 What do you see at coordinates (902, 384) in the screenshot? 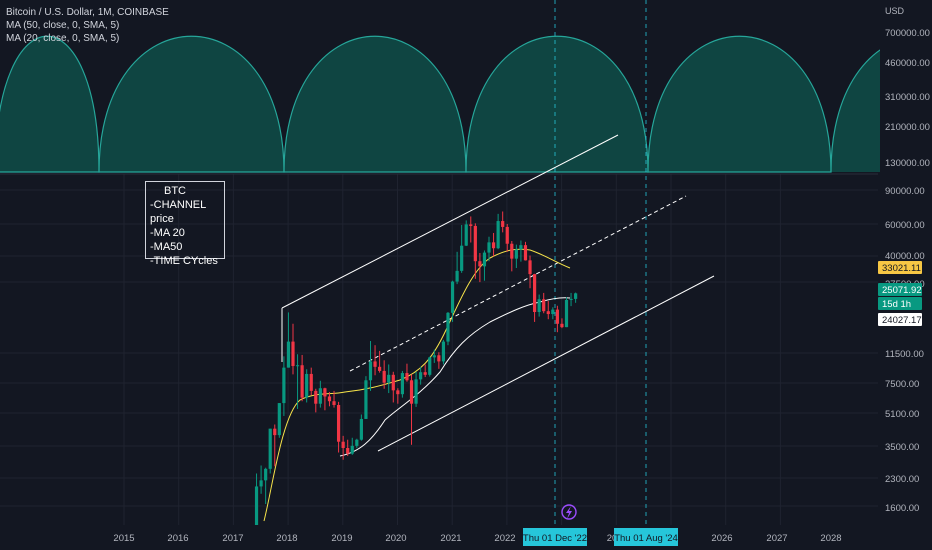
I see `price-tick-label: 7500.00` at bounding box center [902, 384].